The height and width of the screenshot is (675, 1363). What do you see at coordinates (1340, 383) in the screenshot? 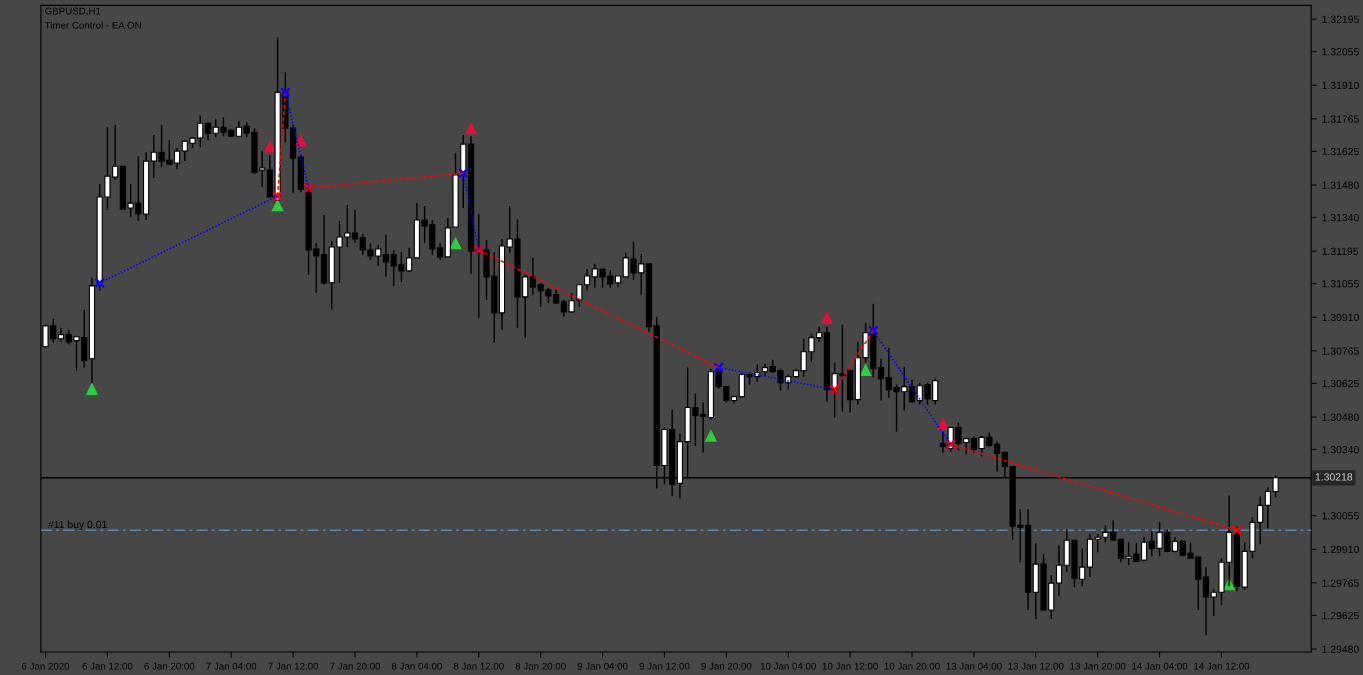
I see `y-tick-label: 1.30625` at bounding box center [1340, 383].